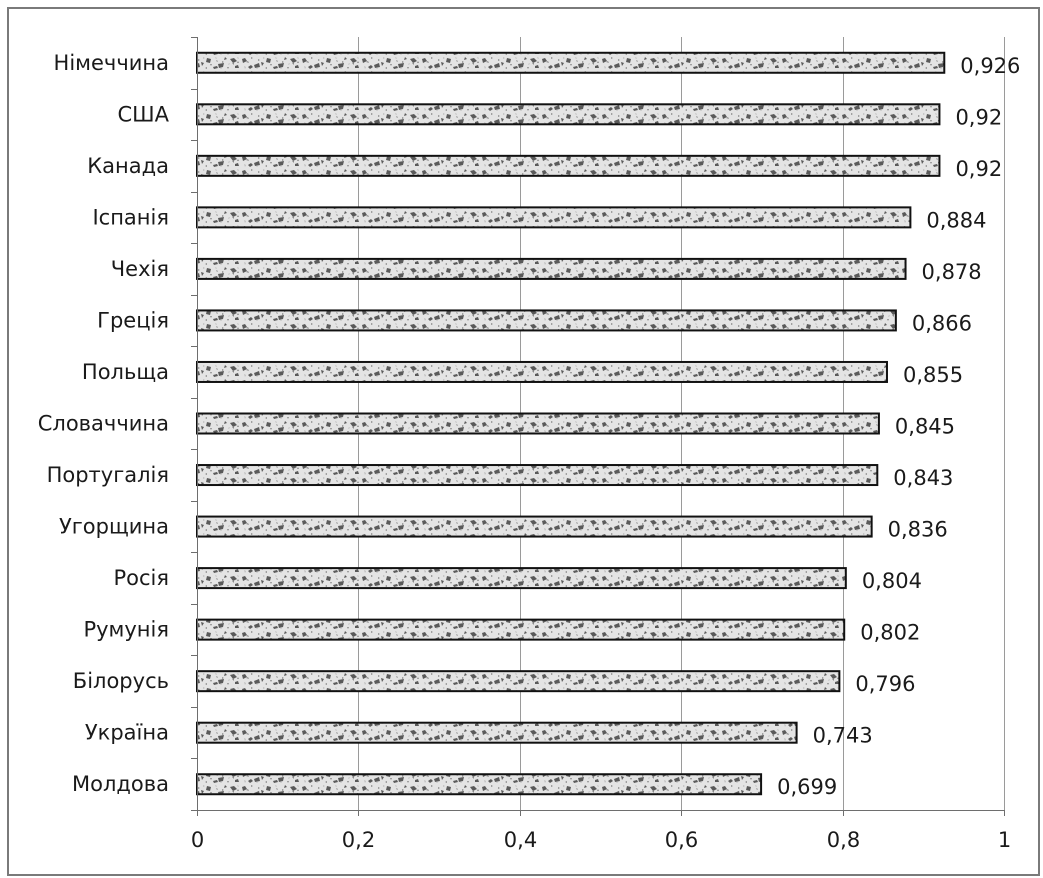  I want to click on x-tick-label: 0, so click(197, 840).